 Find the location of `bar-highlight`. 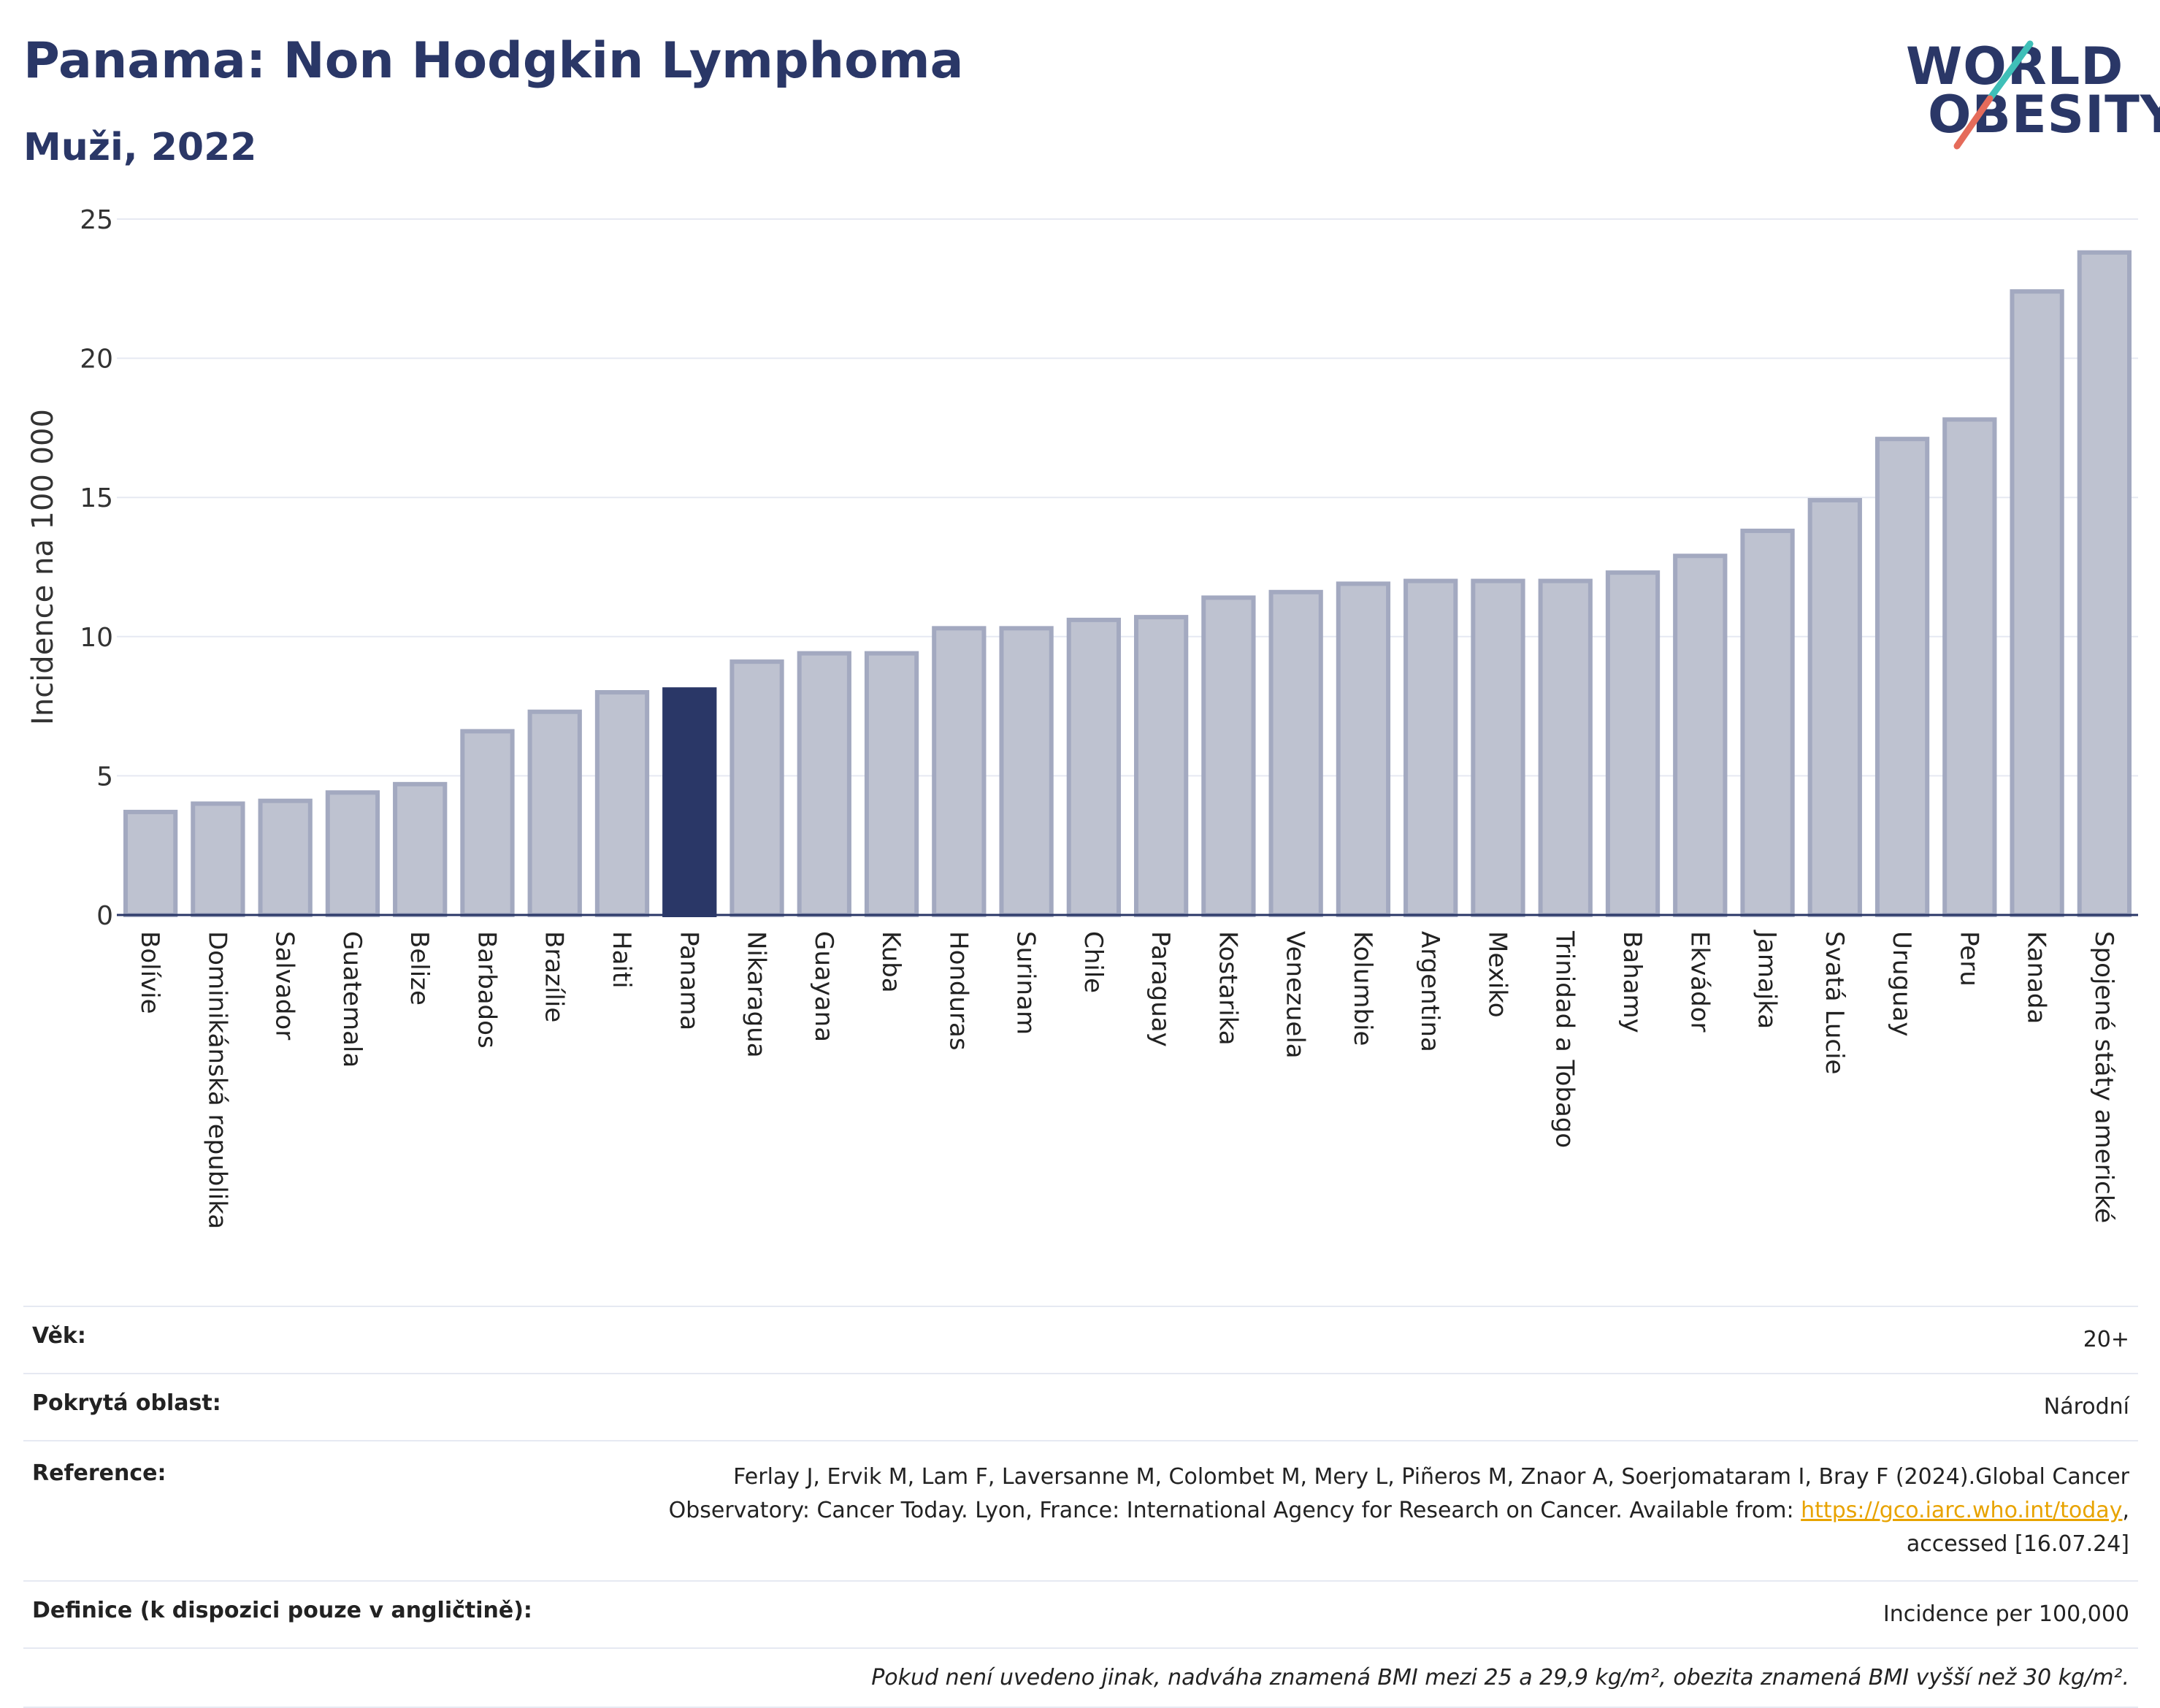

bar-highlight is located at coordinates (689, 802).